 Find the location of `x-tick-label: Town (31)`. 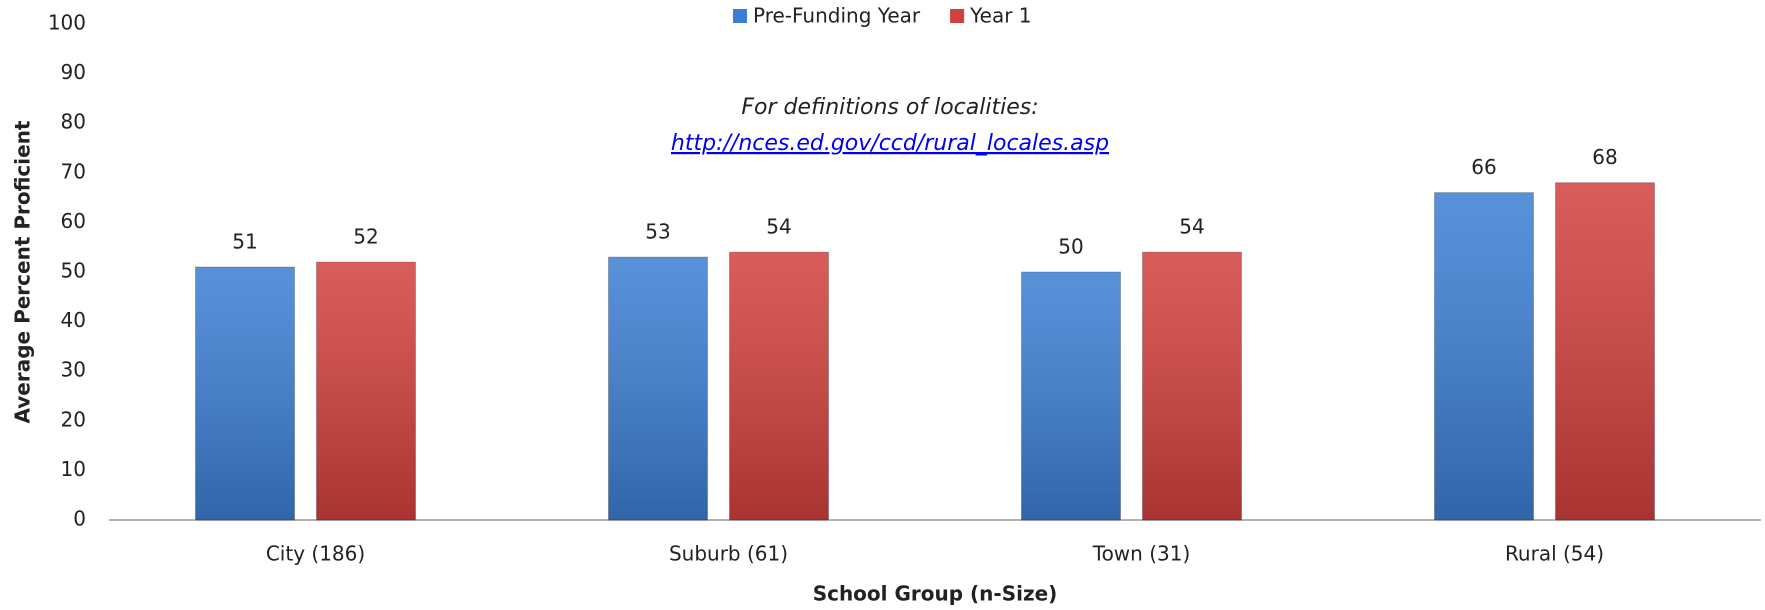

x-tick-label: Town (31) is located at coordinates (1141, 554).